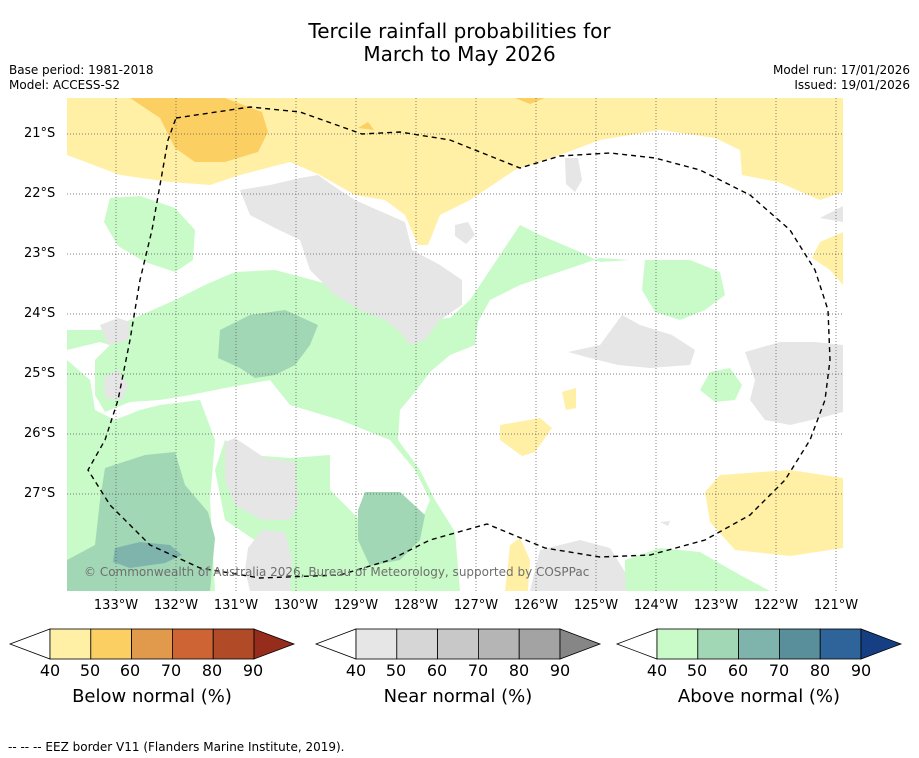 The width and height of the screenshot is (919, 758). Describe the element at coordinates (459, 54) in the screenshot. I see `title-line-2: March to May 2026` at that location.